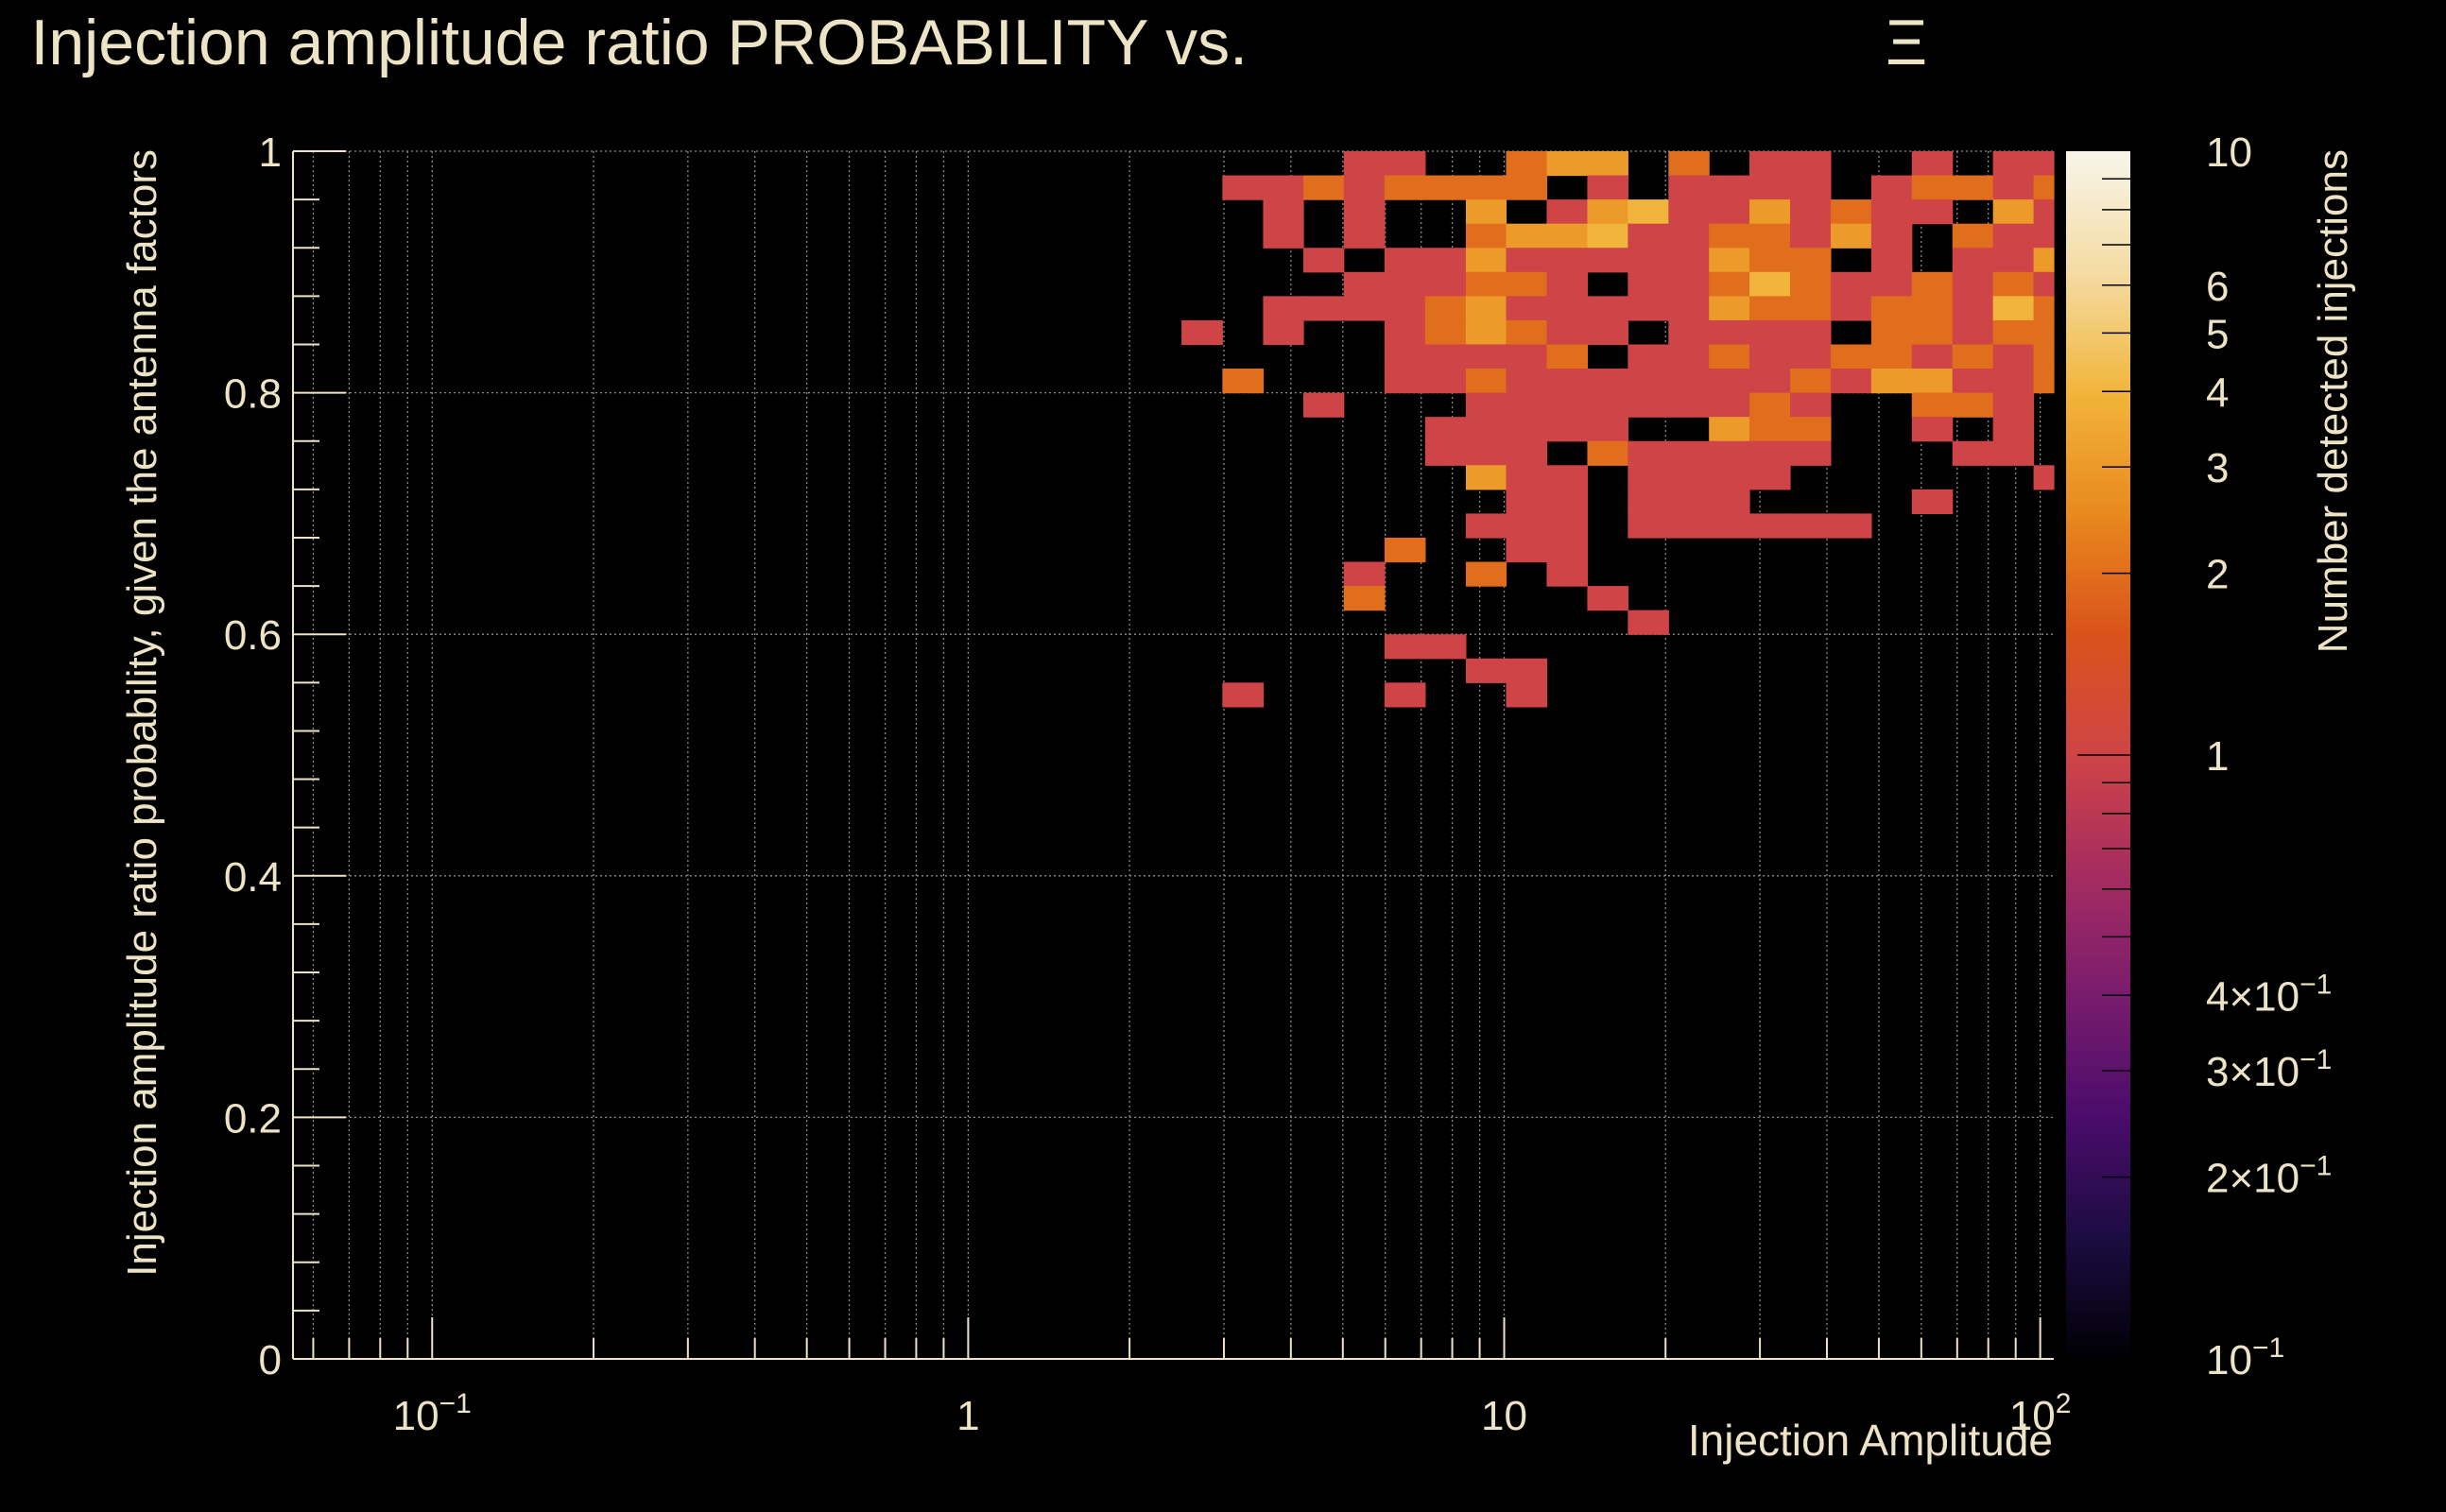 This screenshot has width=2446, height=1512. Describe the element at coordinates (1232, 1413) in the screenshot. I see `x-tick-labels: 10−1 1 10 102` at that location.